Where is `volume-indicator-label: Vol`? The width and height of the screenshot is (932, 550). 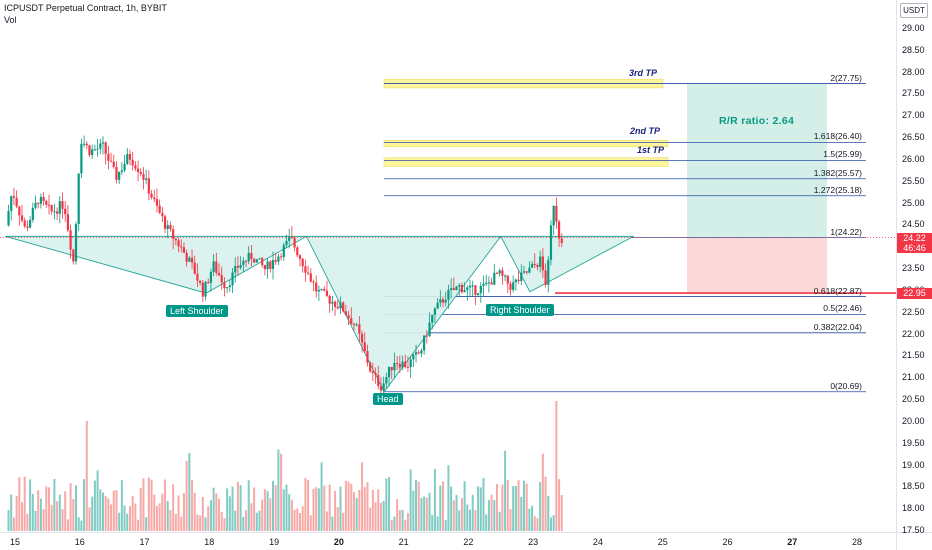 volume-indicator-label: Vol is located at coordinates (10, 20).